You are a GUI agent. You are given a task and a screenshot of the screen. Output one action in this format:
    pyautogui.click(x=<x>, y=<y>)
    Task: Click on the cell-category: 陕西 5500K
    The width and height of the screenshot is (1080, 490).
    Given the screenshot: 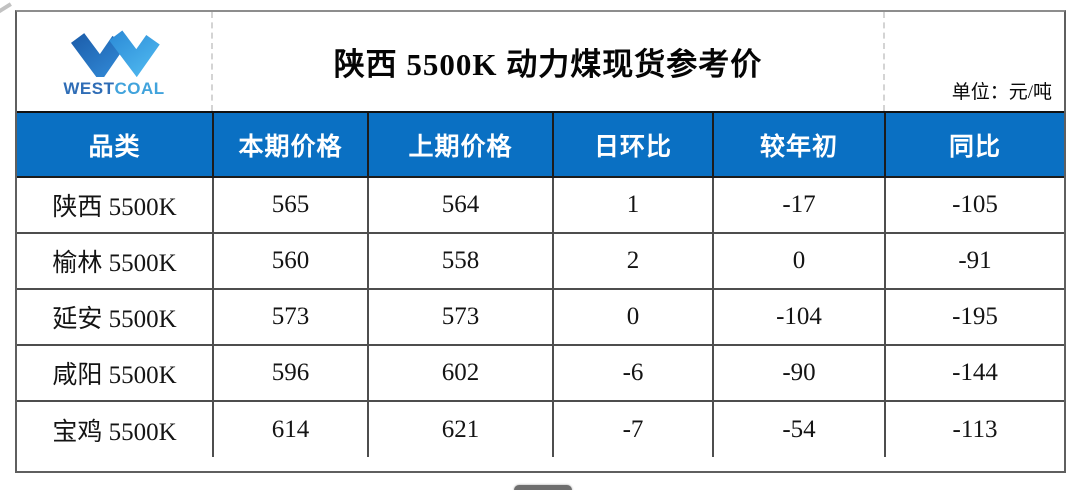 What is the action you would take?
    pyautogui.click(x=115, y=205)
    